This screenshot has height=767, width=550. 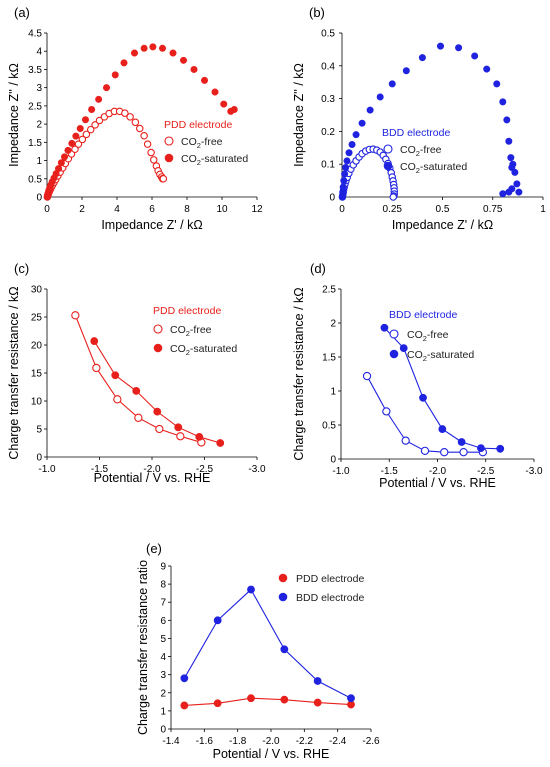 I want to click on x-tick-label: -2.6, so click(x=371, y=741).